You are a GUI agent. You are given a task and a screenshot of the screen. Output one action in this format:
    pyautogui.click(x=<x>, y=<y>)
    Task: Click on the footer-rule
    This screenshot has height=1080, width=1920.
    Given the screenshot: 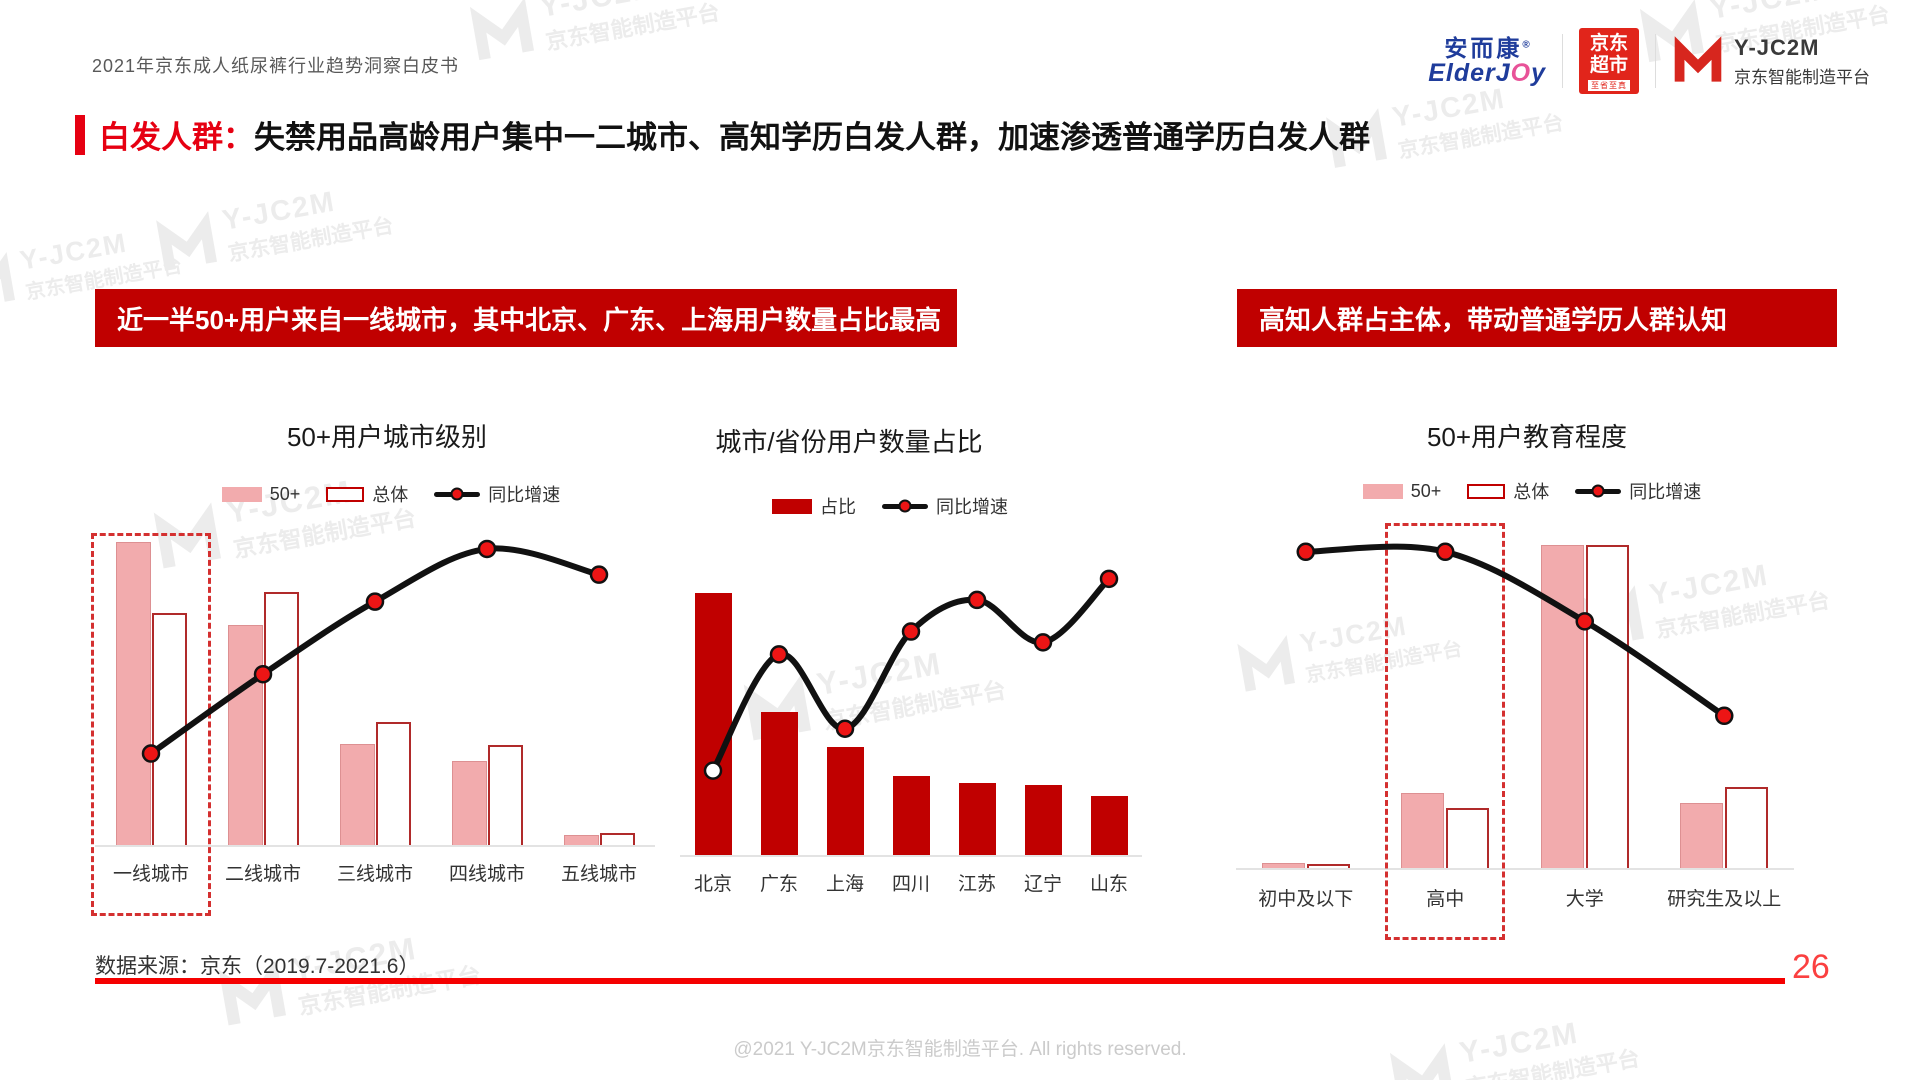 What is the action you would take?
    pyautogui.click(x=940, y=981)
    